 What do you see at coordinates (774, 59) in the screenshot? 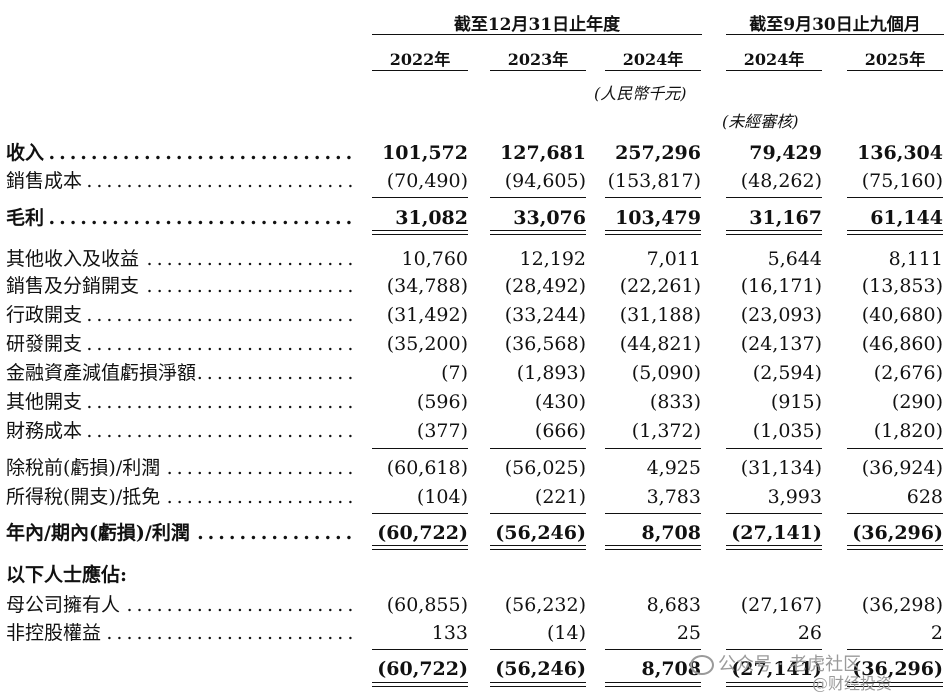
I see `year-header-2024-9m: 2024年` at bounding box center [774, 59].